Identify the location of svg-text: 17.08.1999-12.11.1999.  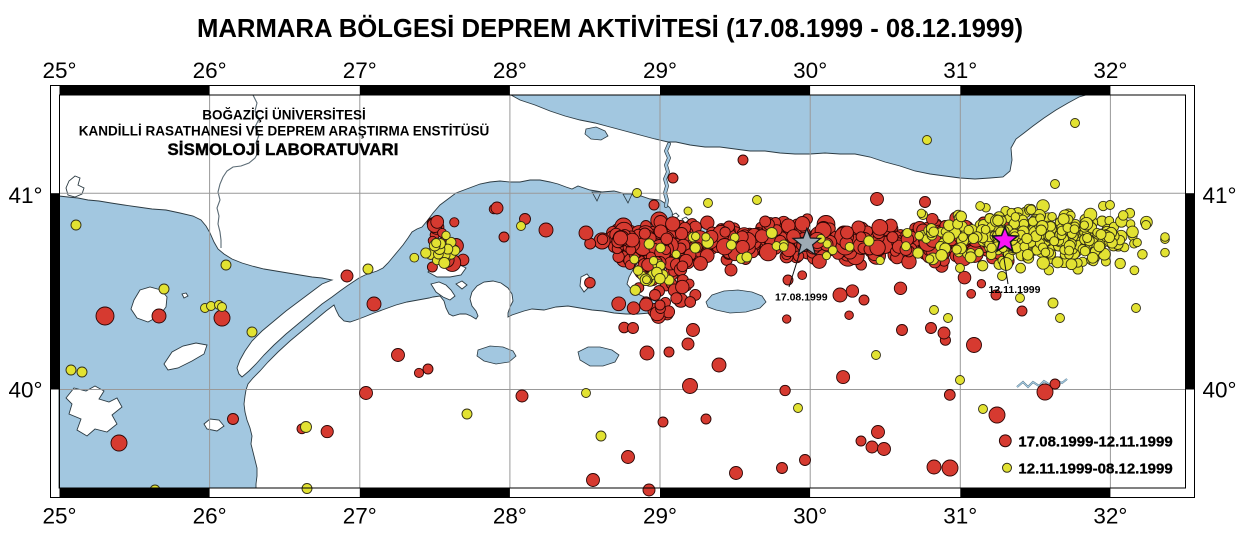
(1095, 441).